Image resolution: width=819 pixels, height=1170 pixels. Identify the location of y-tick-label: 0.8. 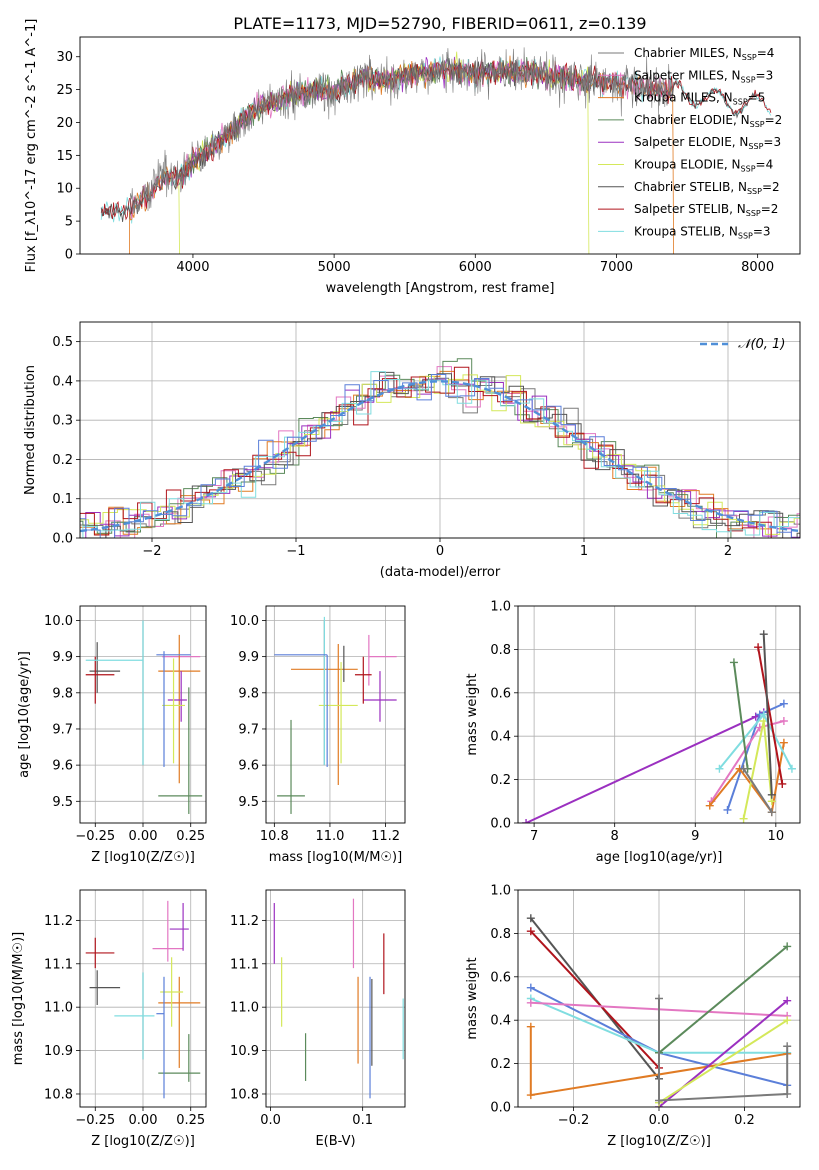
(500, 650).